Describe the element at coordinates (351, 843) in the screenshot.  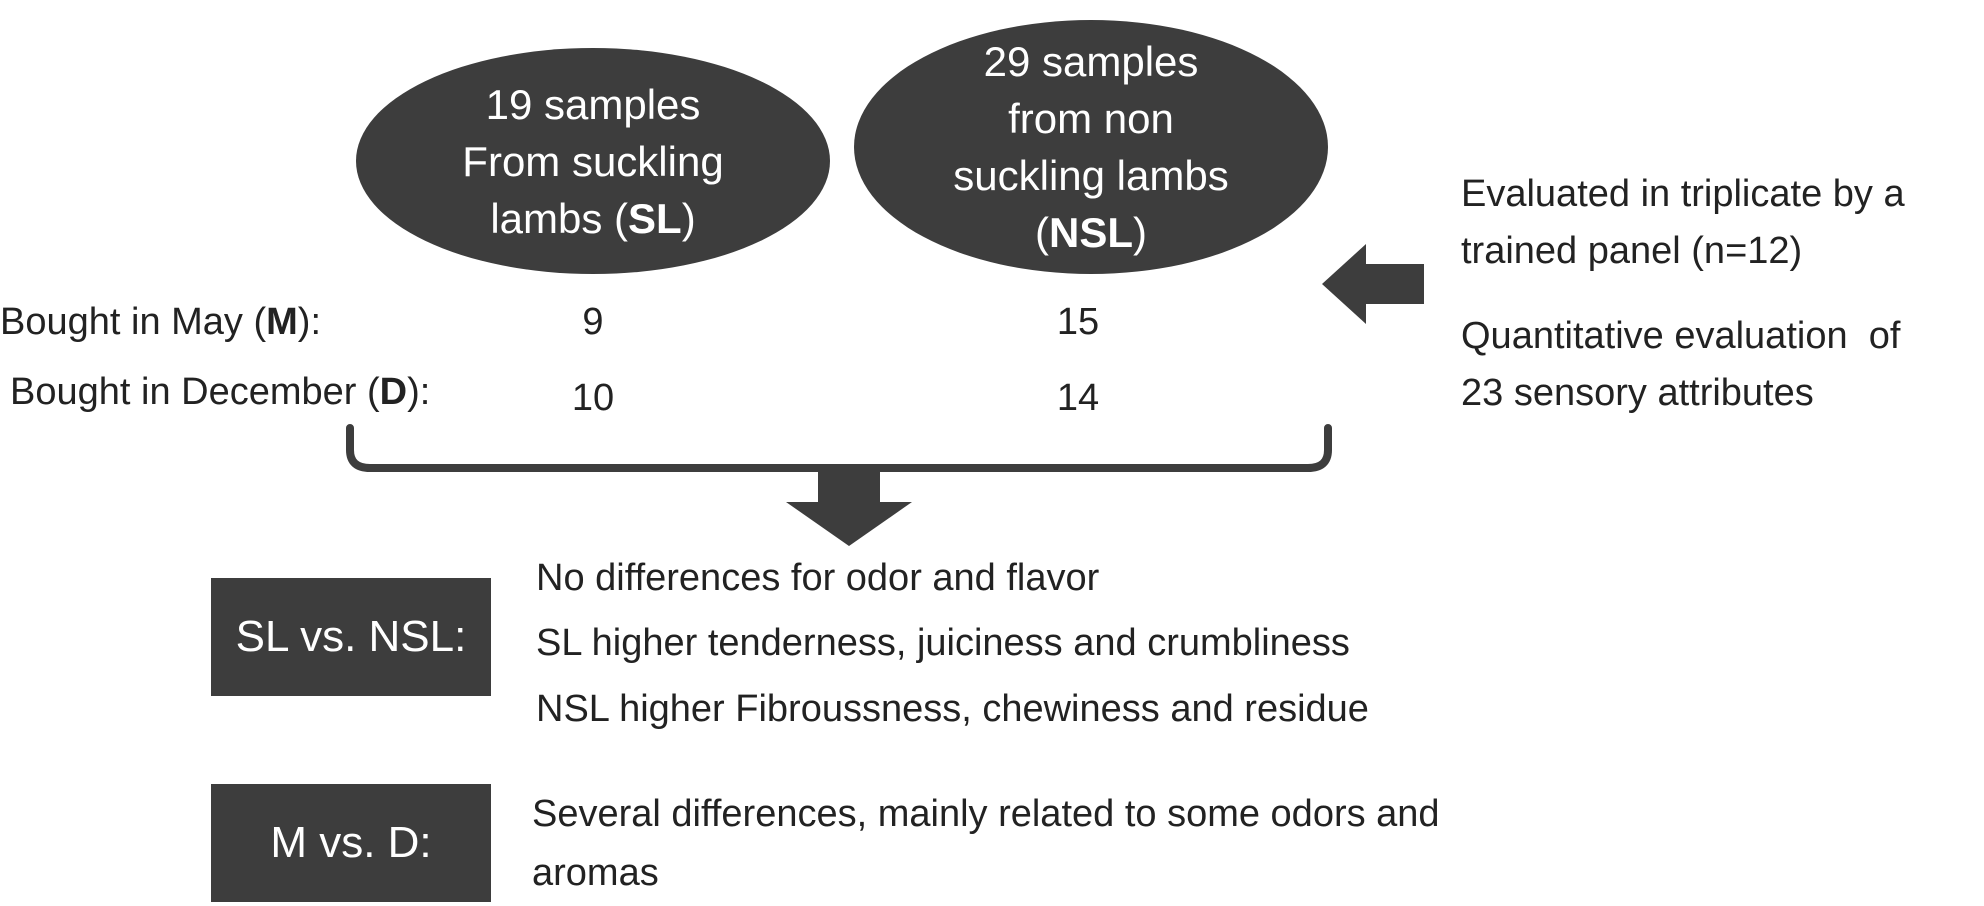
I see `m-vs-d-label: M vs. D:` at that location.